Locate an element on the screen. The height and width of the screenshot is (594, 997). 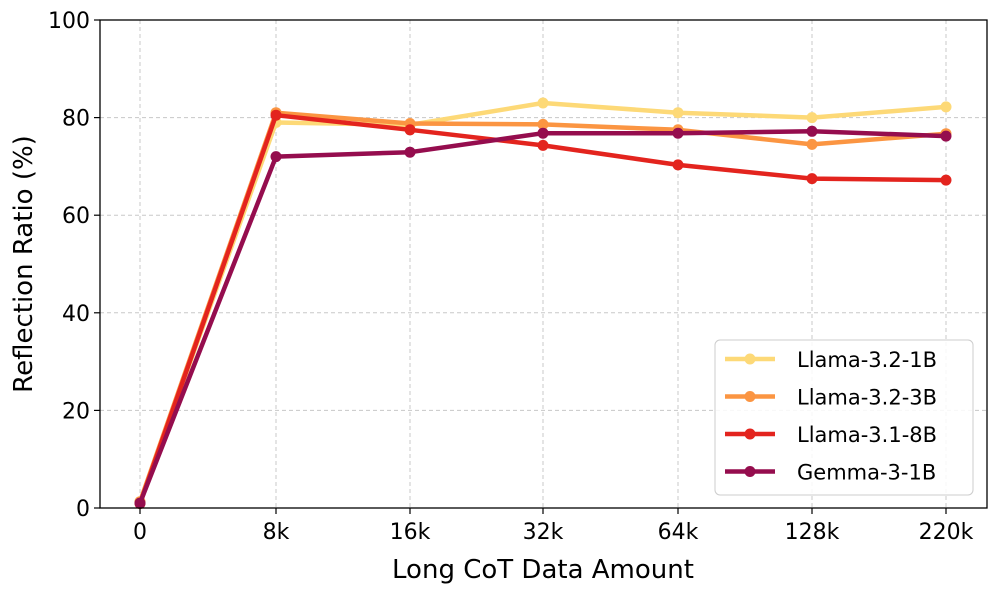
legend-item-llama-3-2-3b: Llama-3.2-3B is located at coordinates (831, 398).